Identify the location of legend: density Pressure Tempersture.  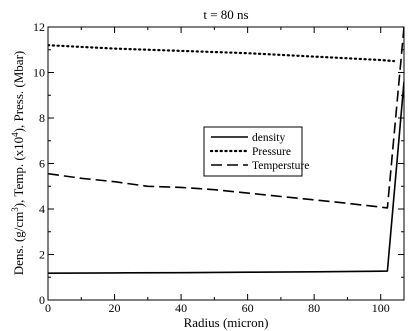
(256, 151).